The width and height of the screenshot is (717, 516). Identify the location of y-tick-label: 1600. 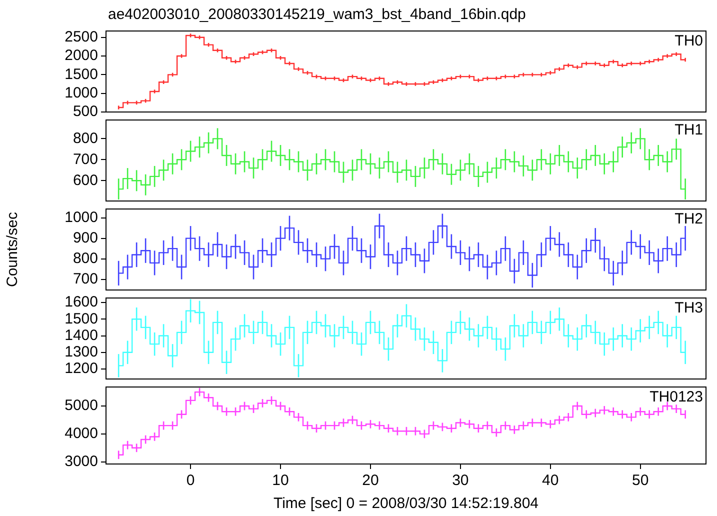
(81, 302).